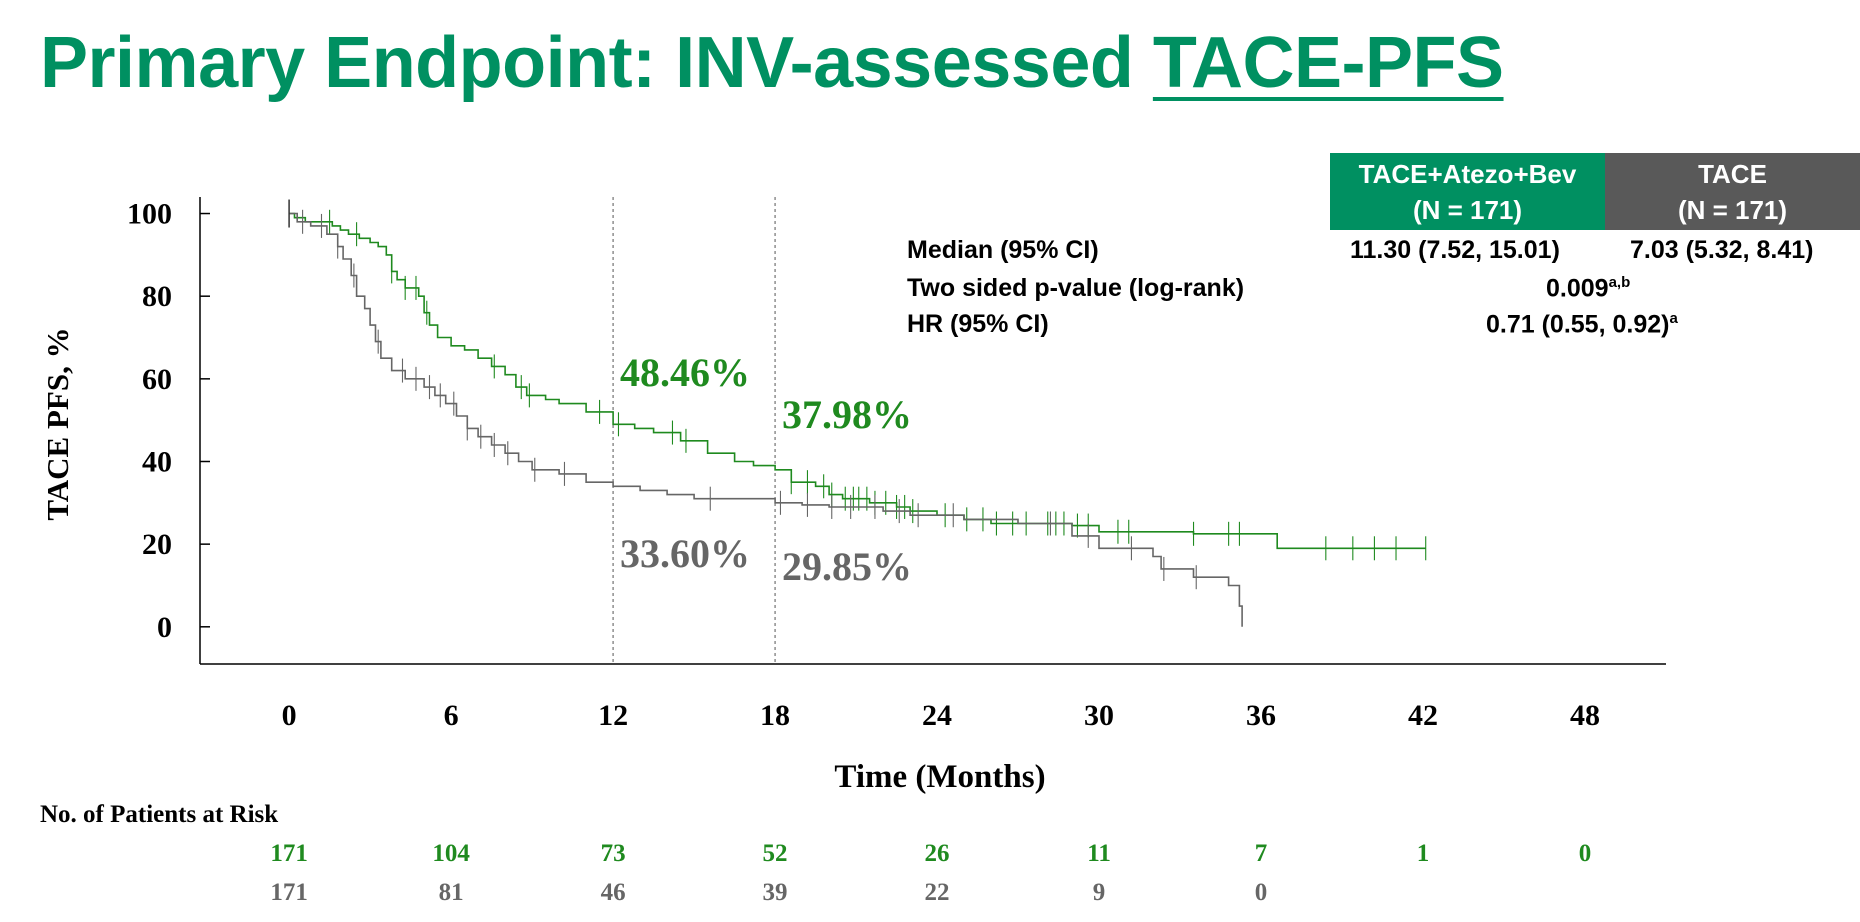 This screenshot has width=1860, height=922. Describe the element at coordinates (1577, 288) in the screenshot. I see `pvalue-number: 0.009` at that location.